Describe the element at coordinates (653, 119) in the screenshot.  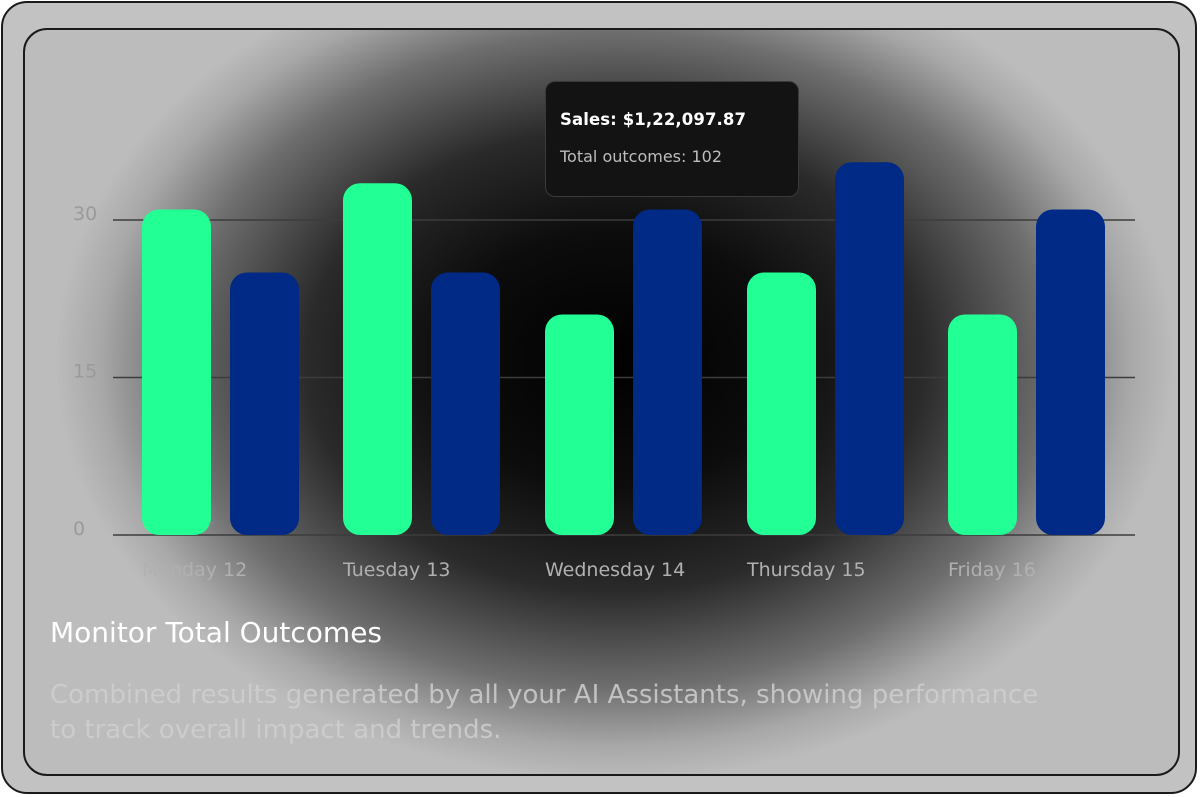
I see `tooltip-sales: Sales: $1,22,097.87` at that location.